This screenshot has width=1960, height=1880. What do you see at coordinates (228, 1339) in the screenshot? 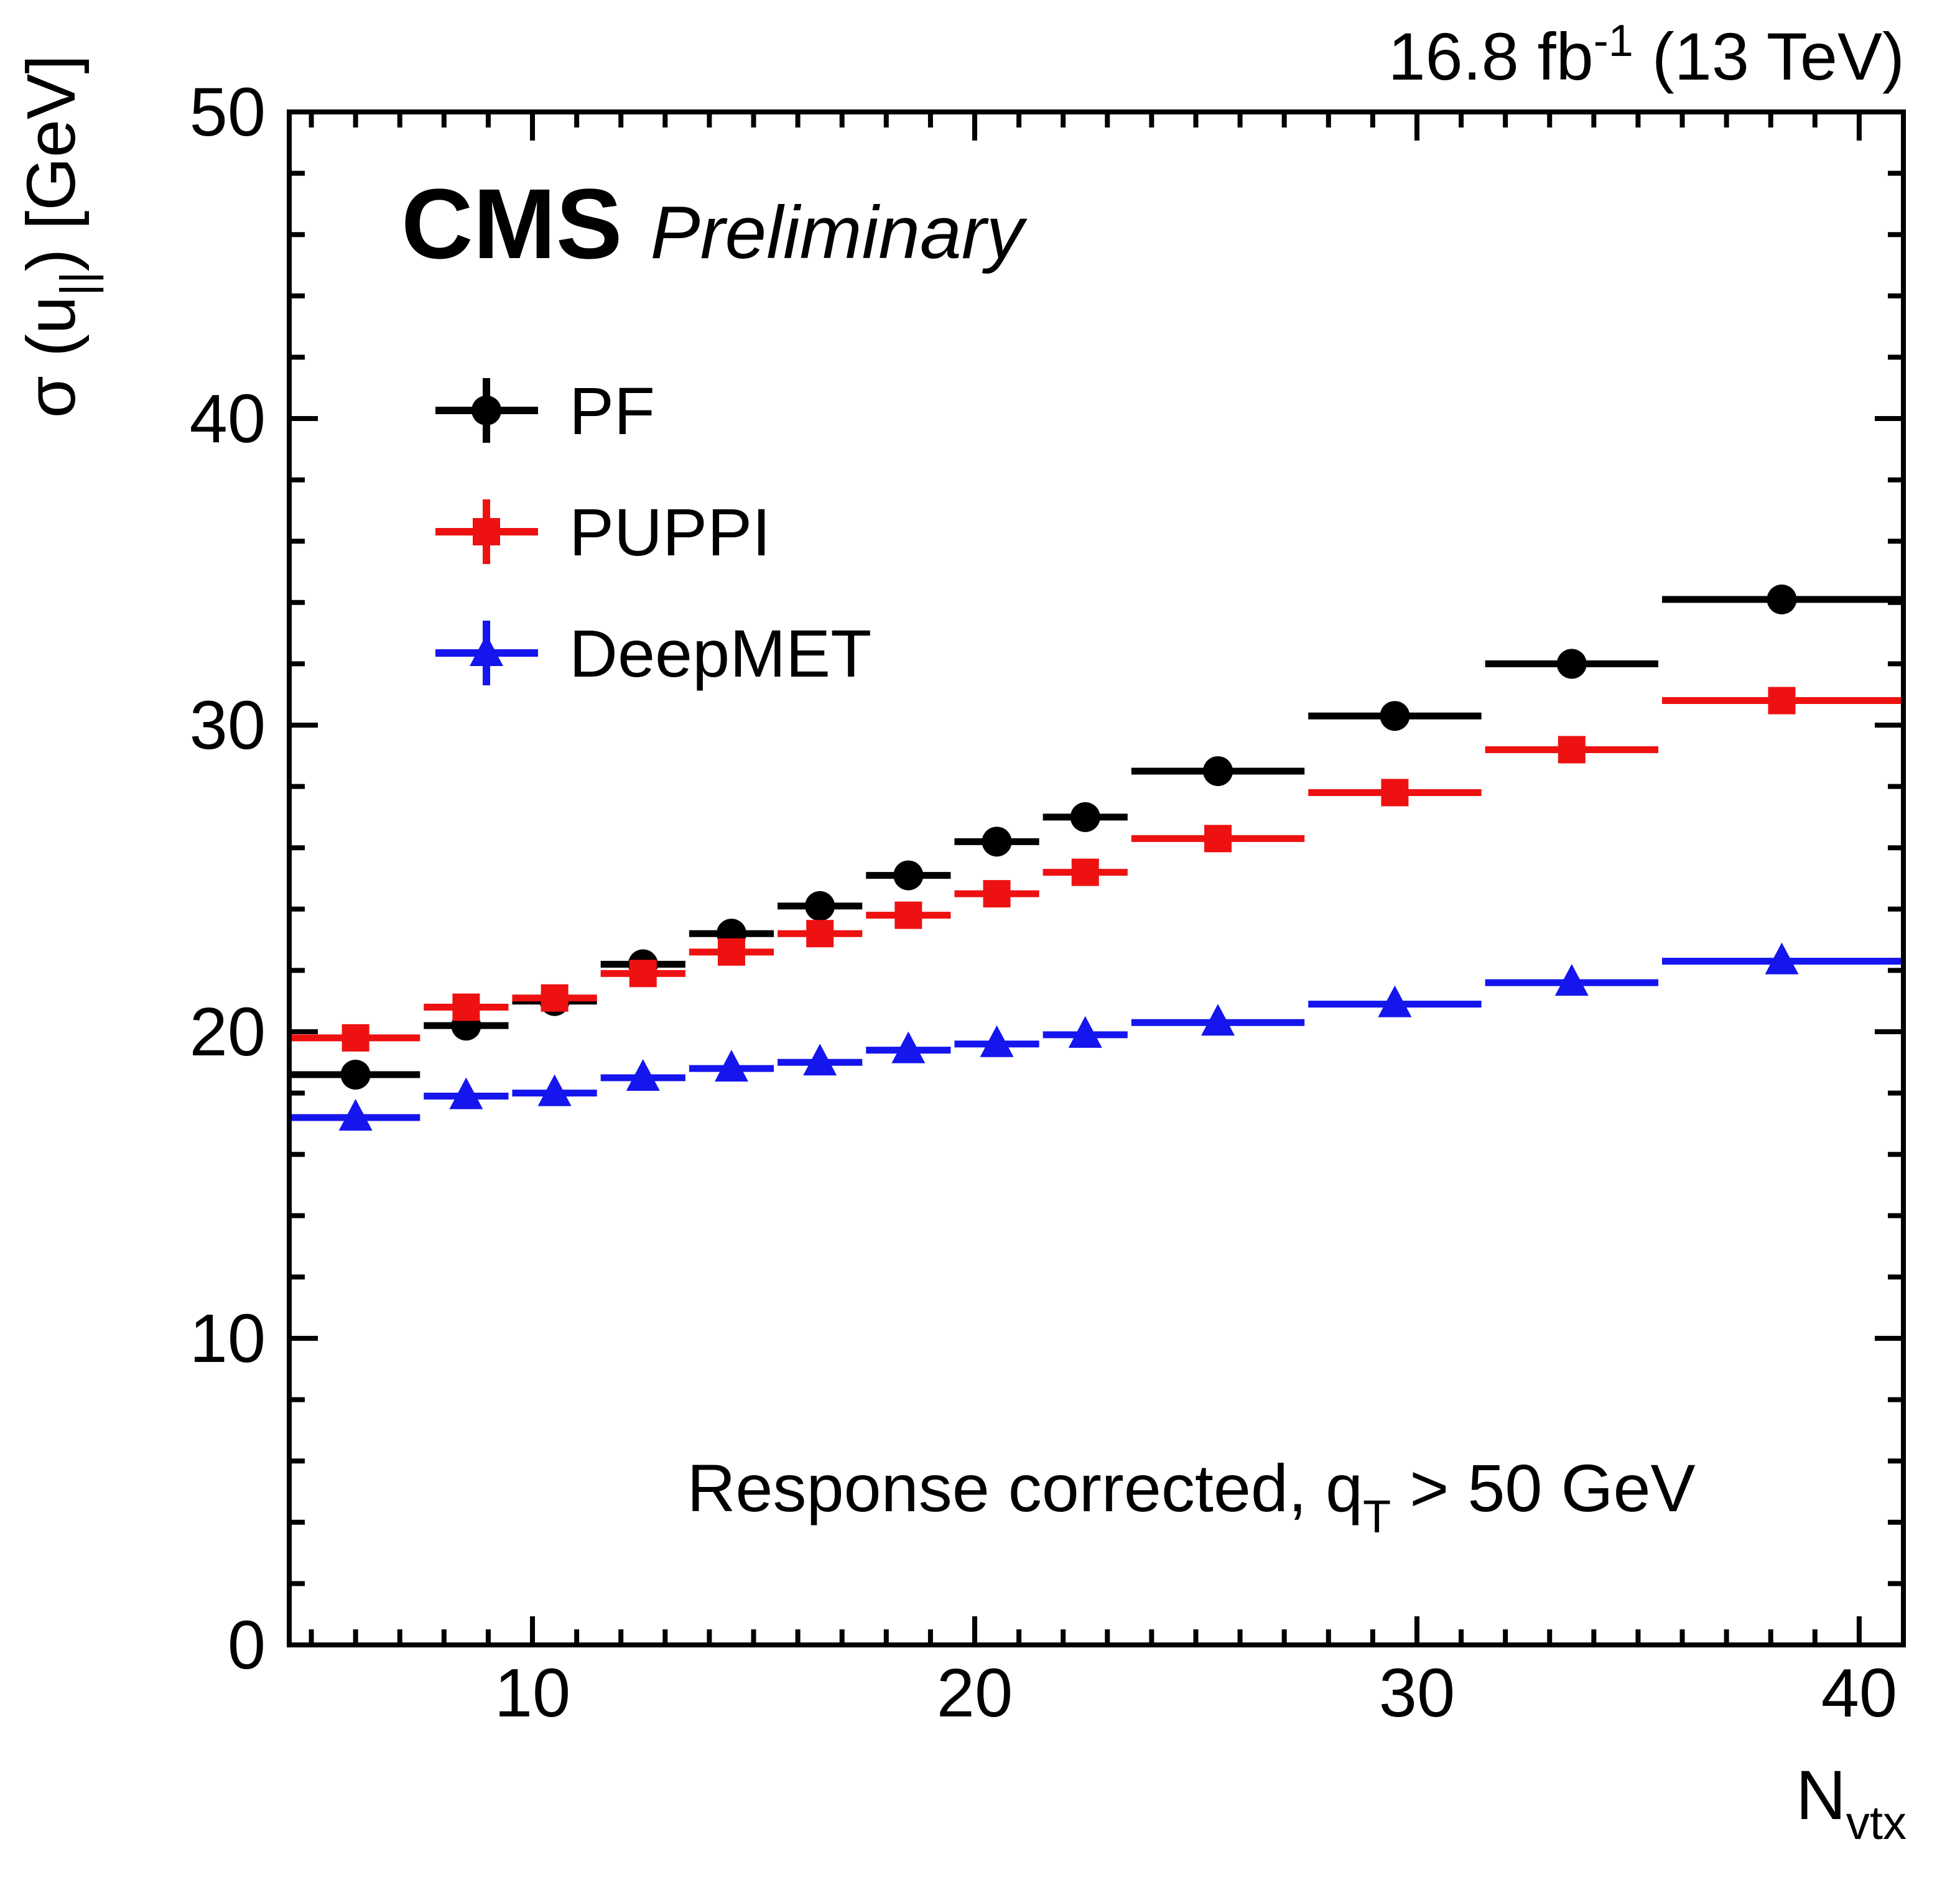
I see `y-tick-label: 10` at bounding box center [228, 1339].